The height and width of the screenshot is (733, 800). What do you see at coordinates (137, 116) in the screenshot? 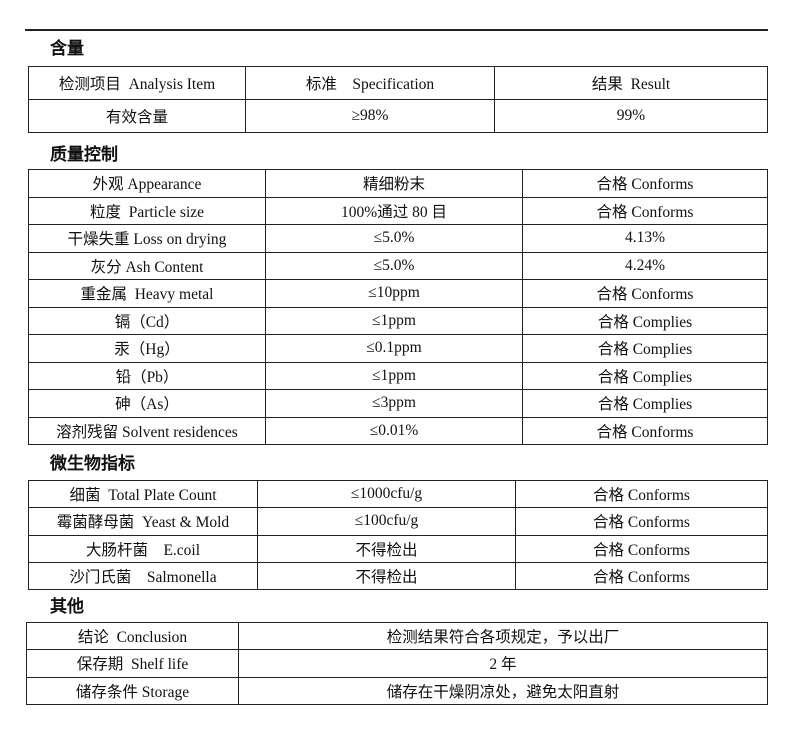
I see `cell: 有效含量` at bounding box center [137, 116].